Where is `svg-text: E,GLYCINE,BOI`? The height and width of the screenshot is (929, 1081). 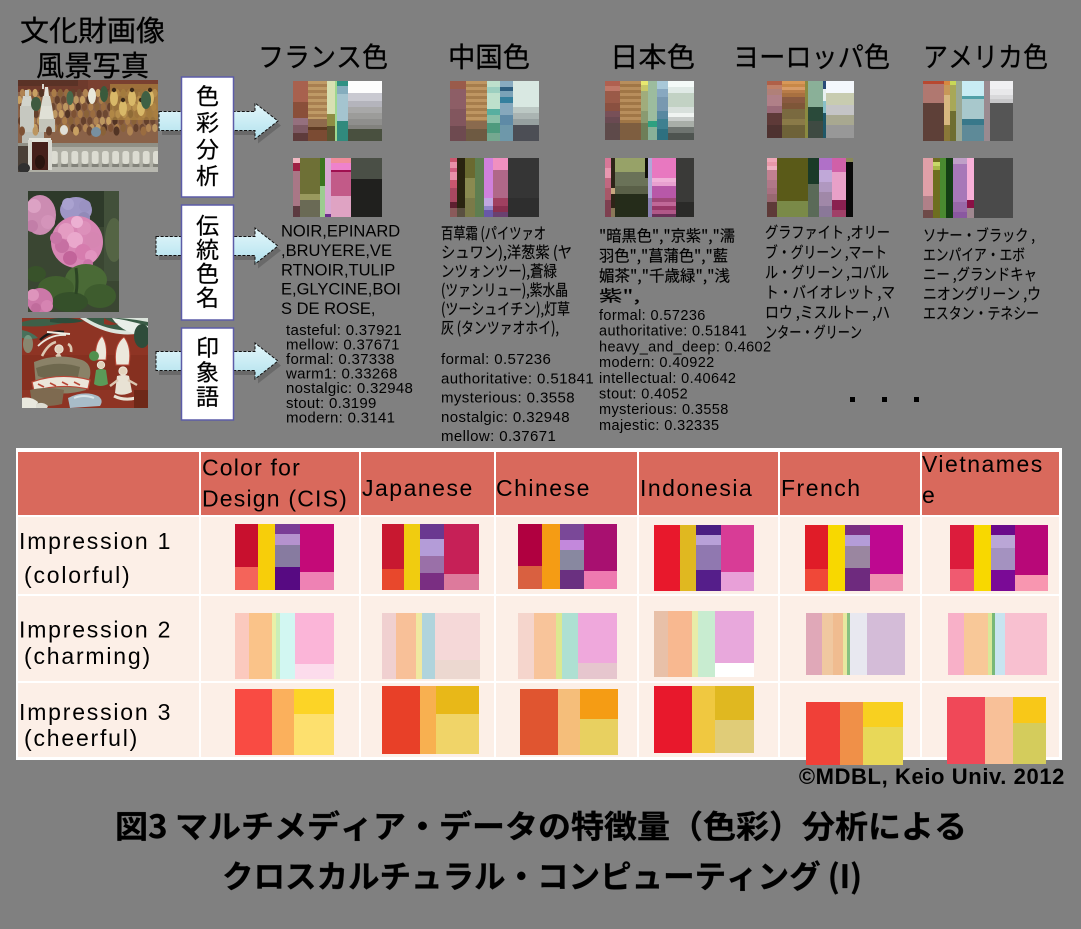 svg-text: E,GLYCINE,BOI is located at coordinates (341, 290).